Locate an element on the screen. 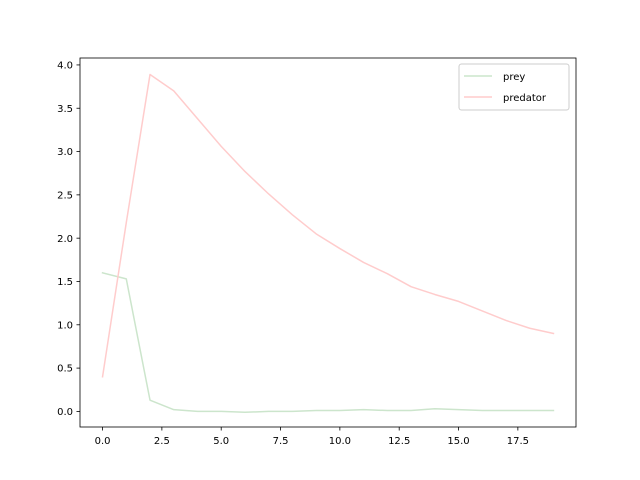 The width and height of the screenshot is (640, 480). x-tick-label: 7.5 is located at coordinates (281, 441).